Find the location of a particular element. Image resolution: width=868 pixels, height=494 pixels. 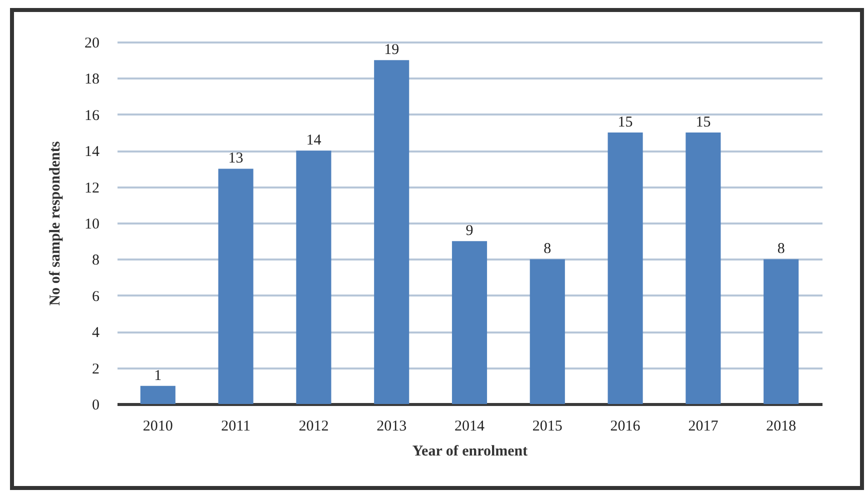

y-tick-label: 0 is located at coordinates (96, 406).